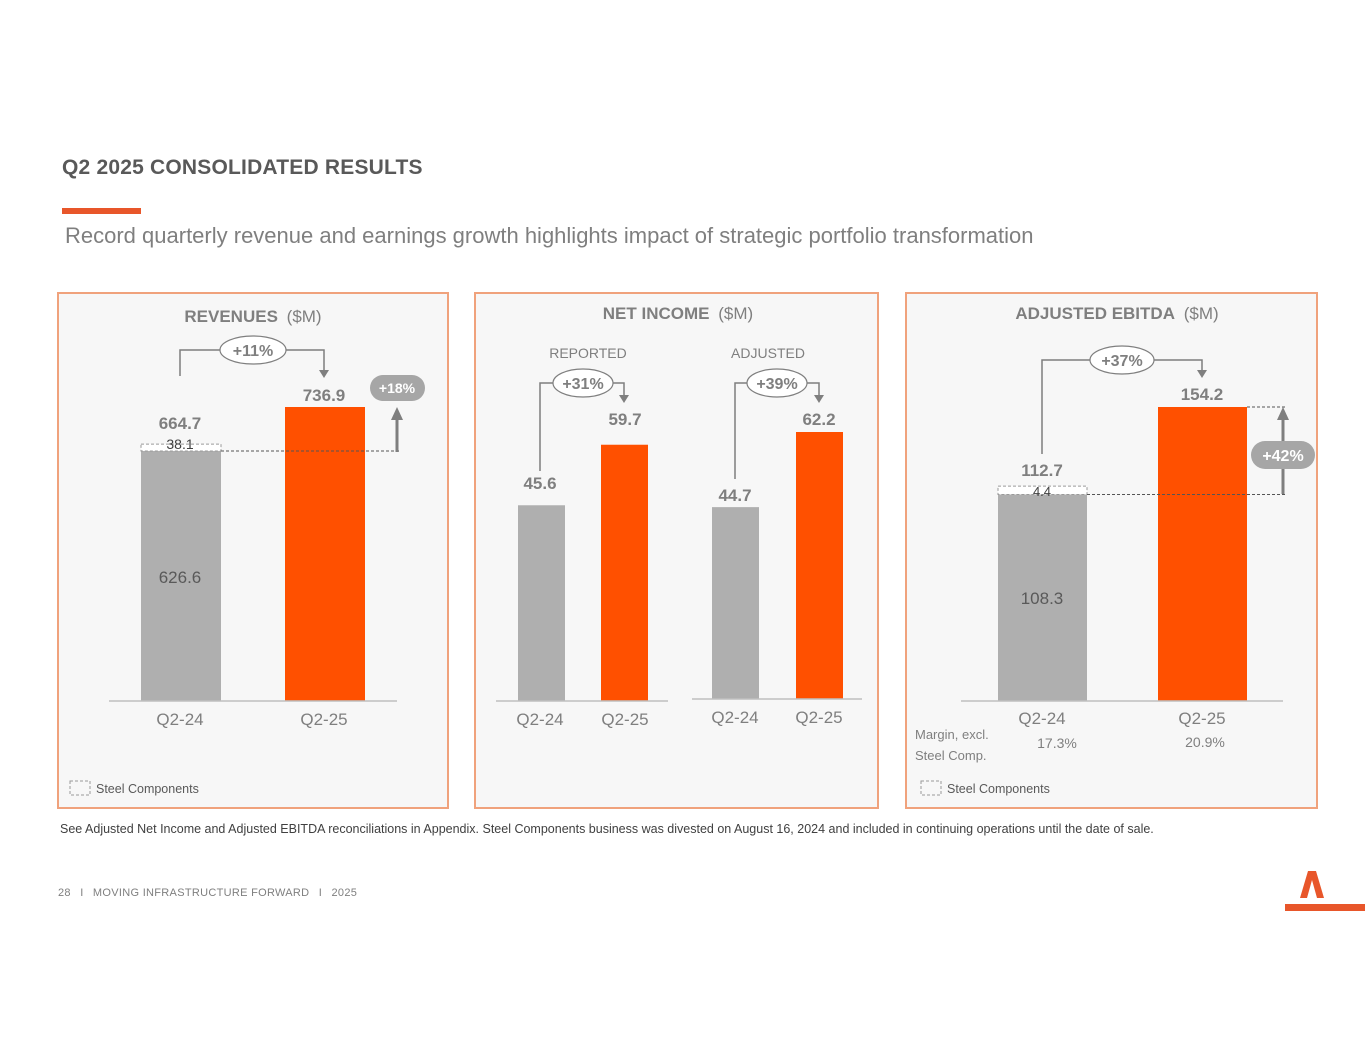 The width and height of the screenshot is (1365, 1055). What do you see at coordinates (1066, 406) in the screenshot?
I see `ebitda-growth-connector` at bounding box center [1066, 406].